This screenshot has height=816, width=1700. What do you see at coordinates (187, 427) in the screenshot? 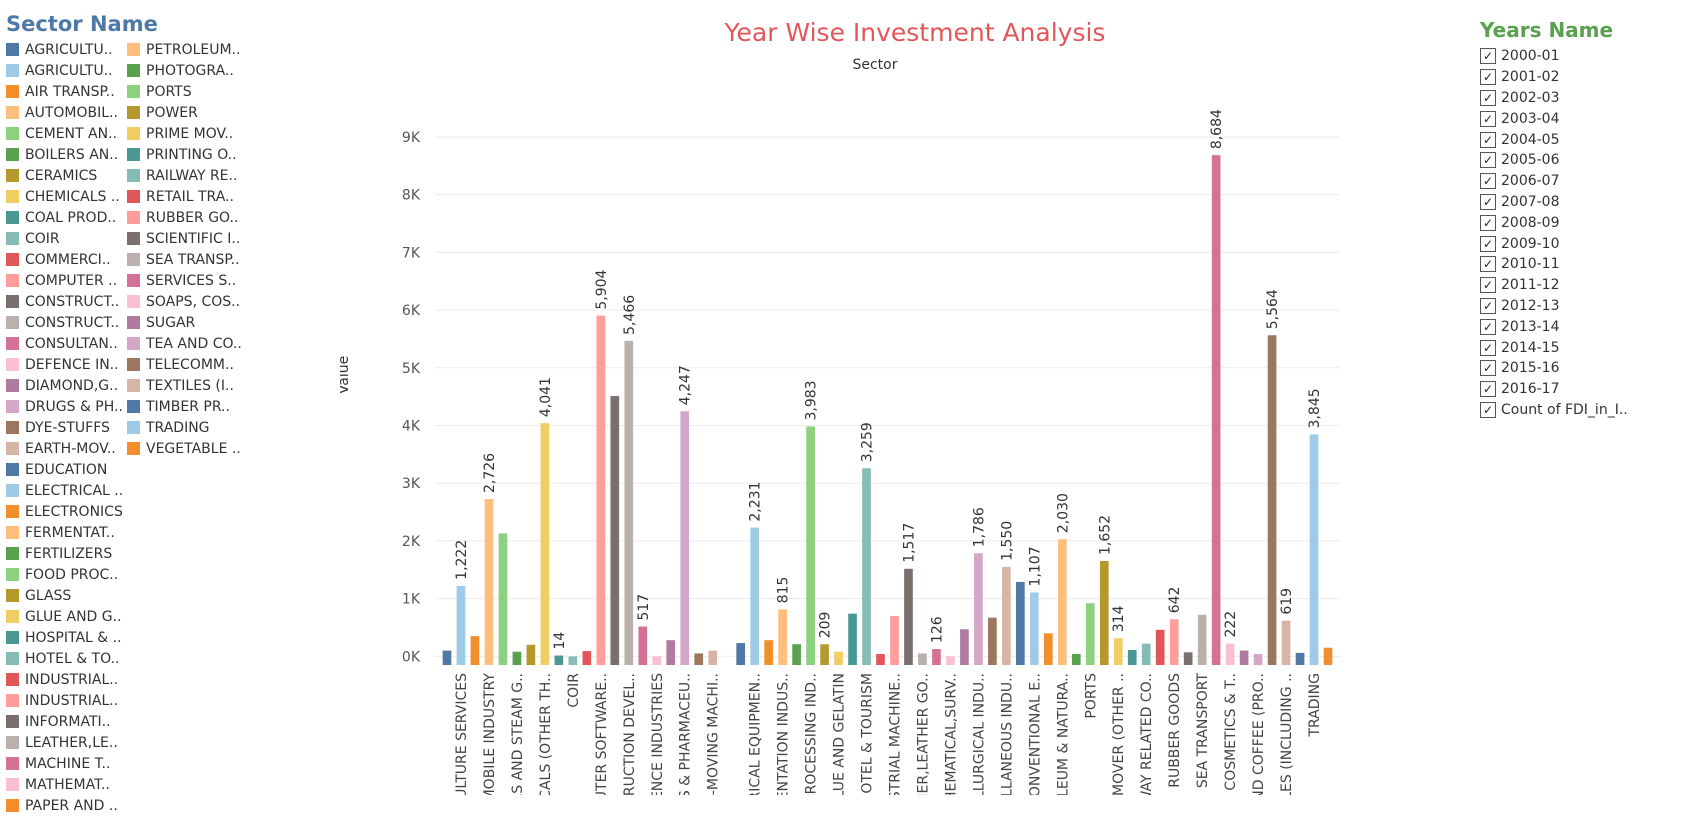
I see `legend-item: TRADING` at bounding box center [187, 427].